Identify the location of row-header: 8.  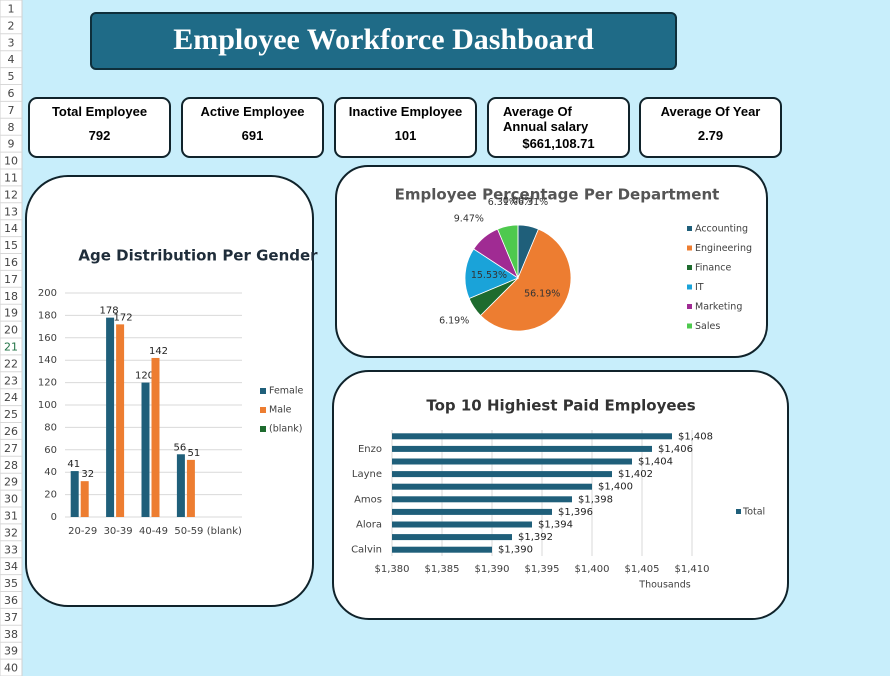
(11, 127).